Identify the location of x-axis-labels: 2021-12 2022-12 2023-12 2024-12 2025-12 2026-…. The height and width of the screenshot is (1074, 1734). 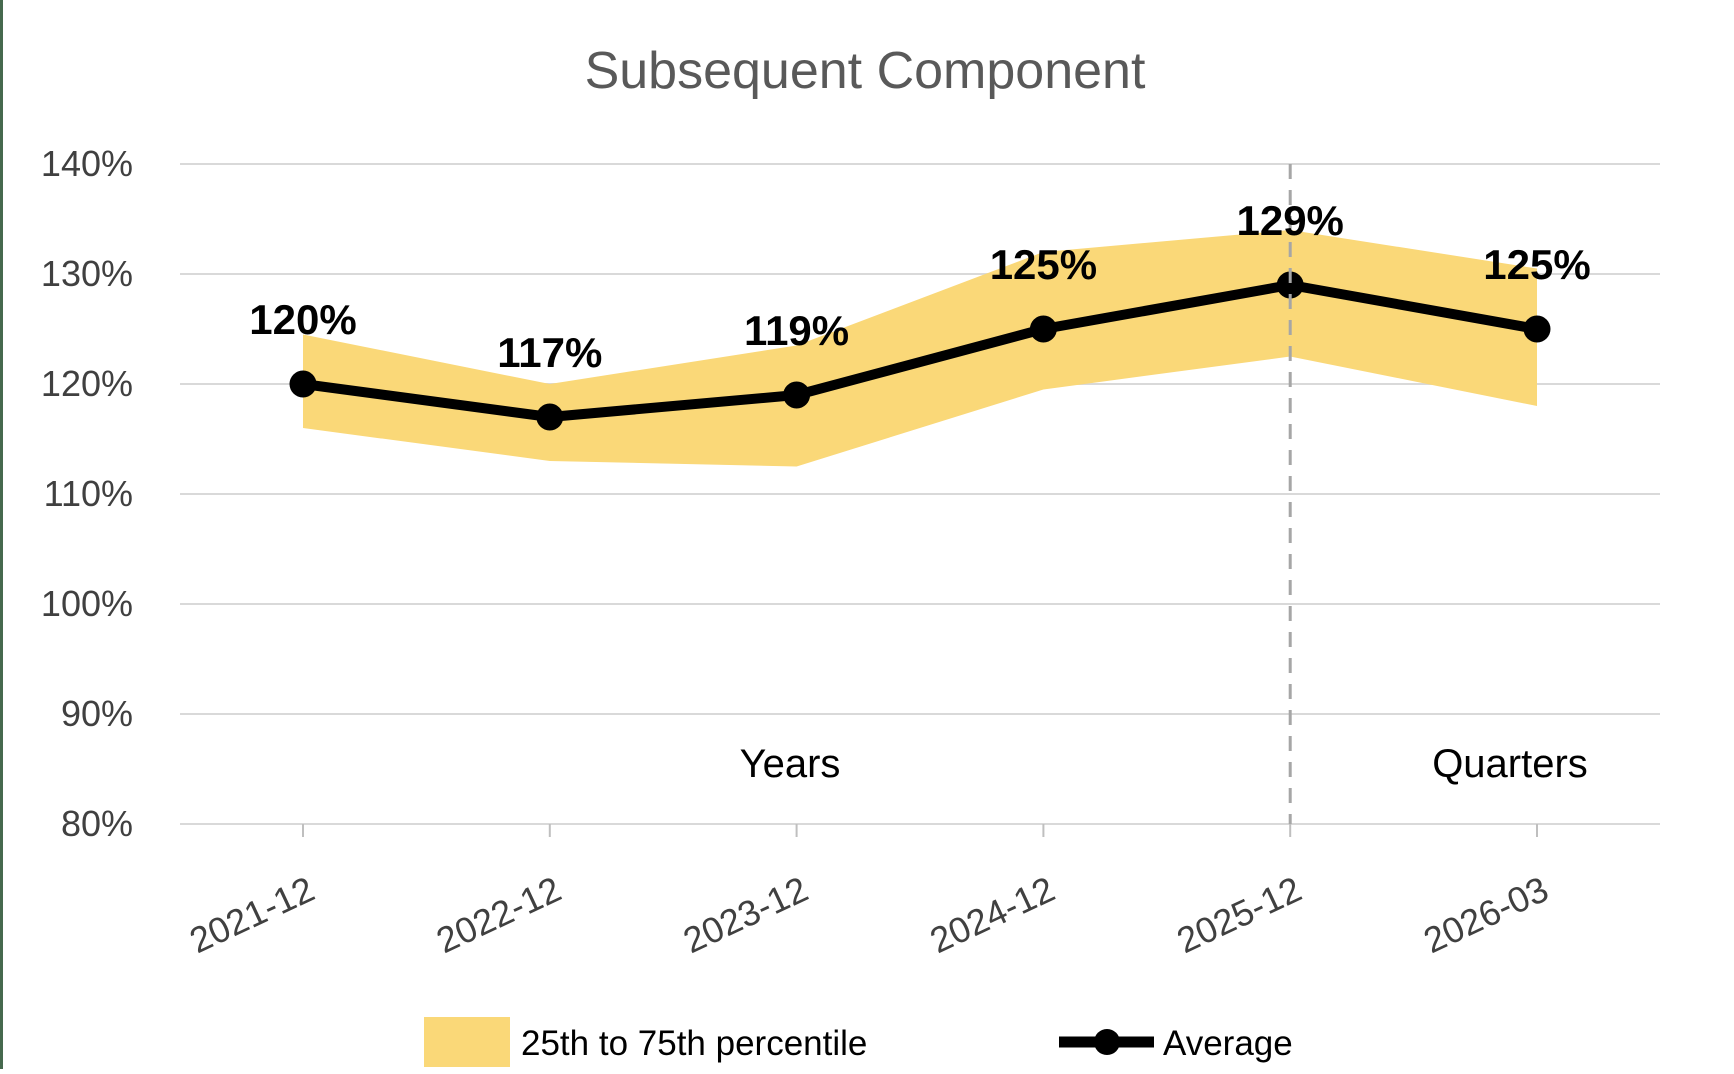
(868, 914).